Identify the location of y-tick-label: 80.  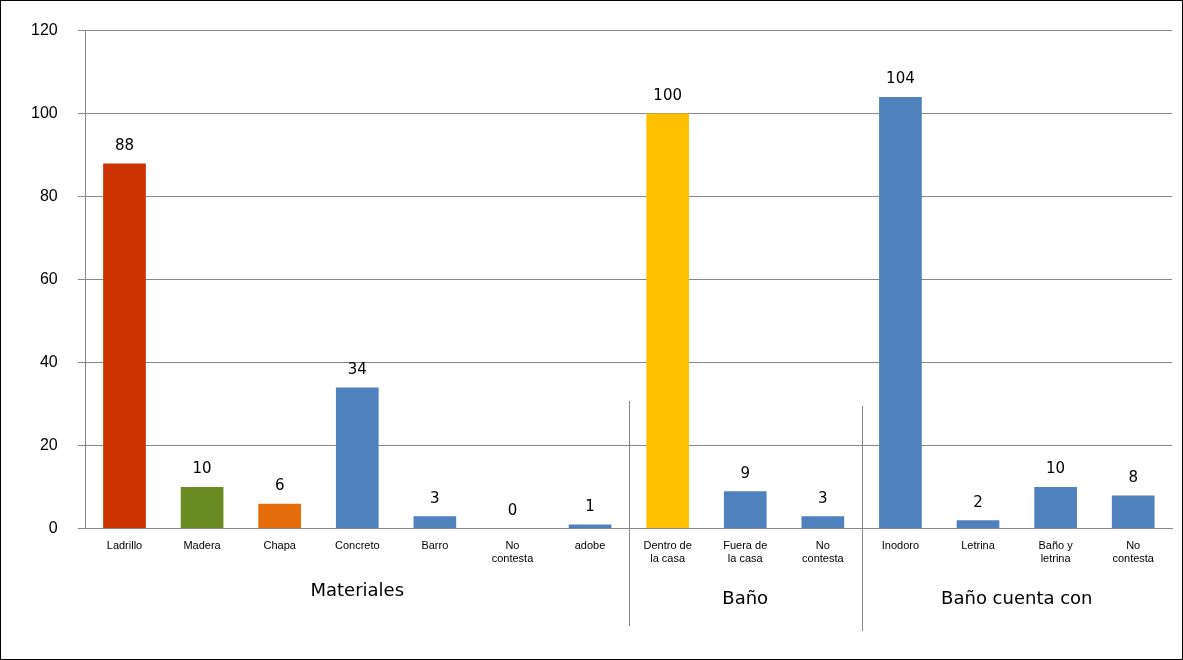
(48, 196).